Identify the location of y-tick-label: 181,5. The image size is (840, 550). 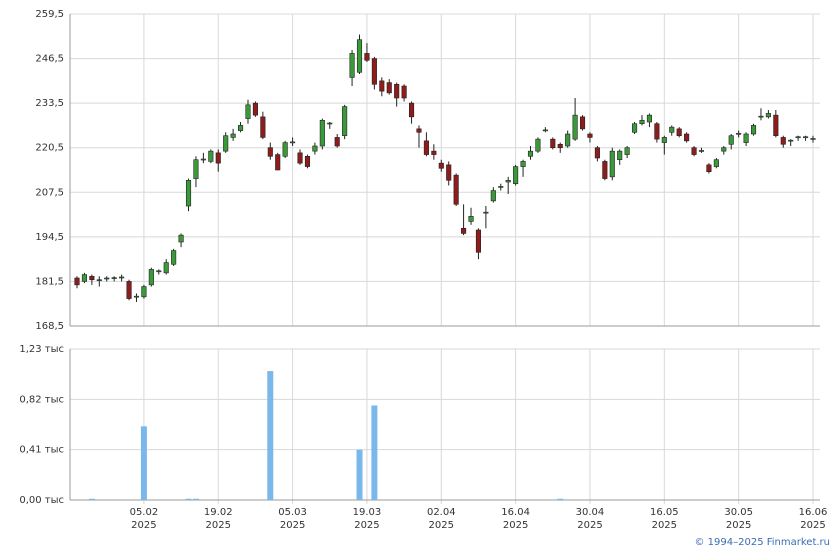
(49, 281).